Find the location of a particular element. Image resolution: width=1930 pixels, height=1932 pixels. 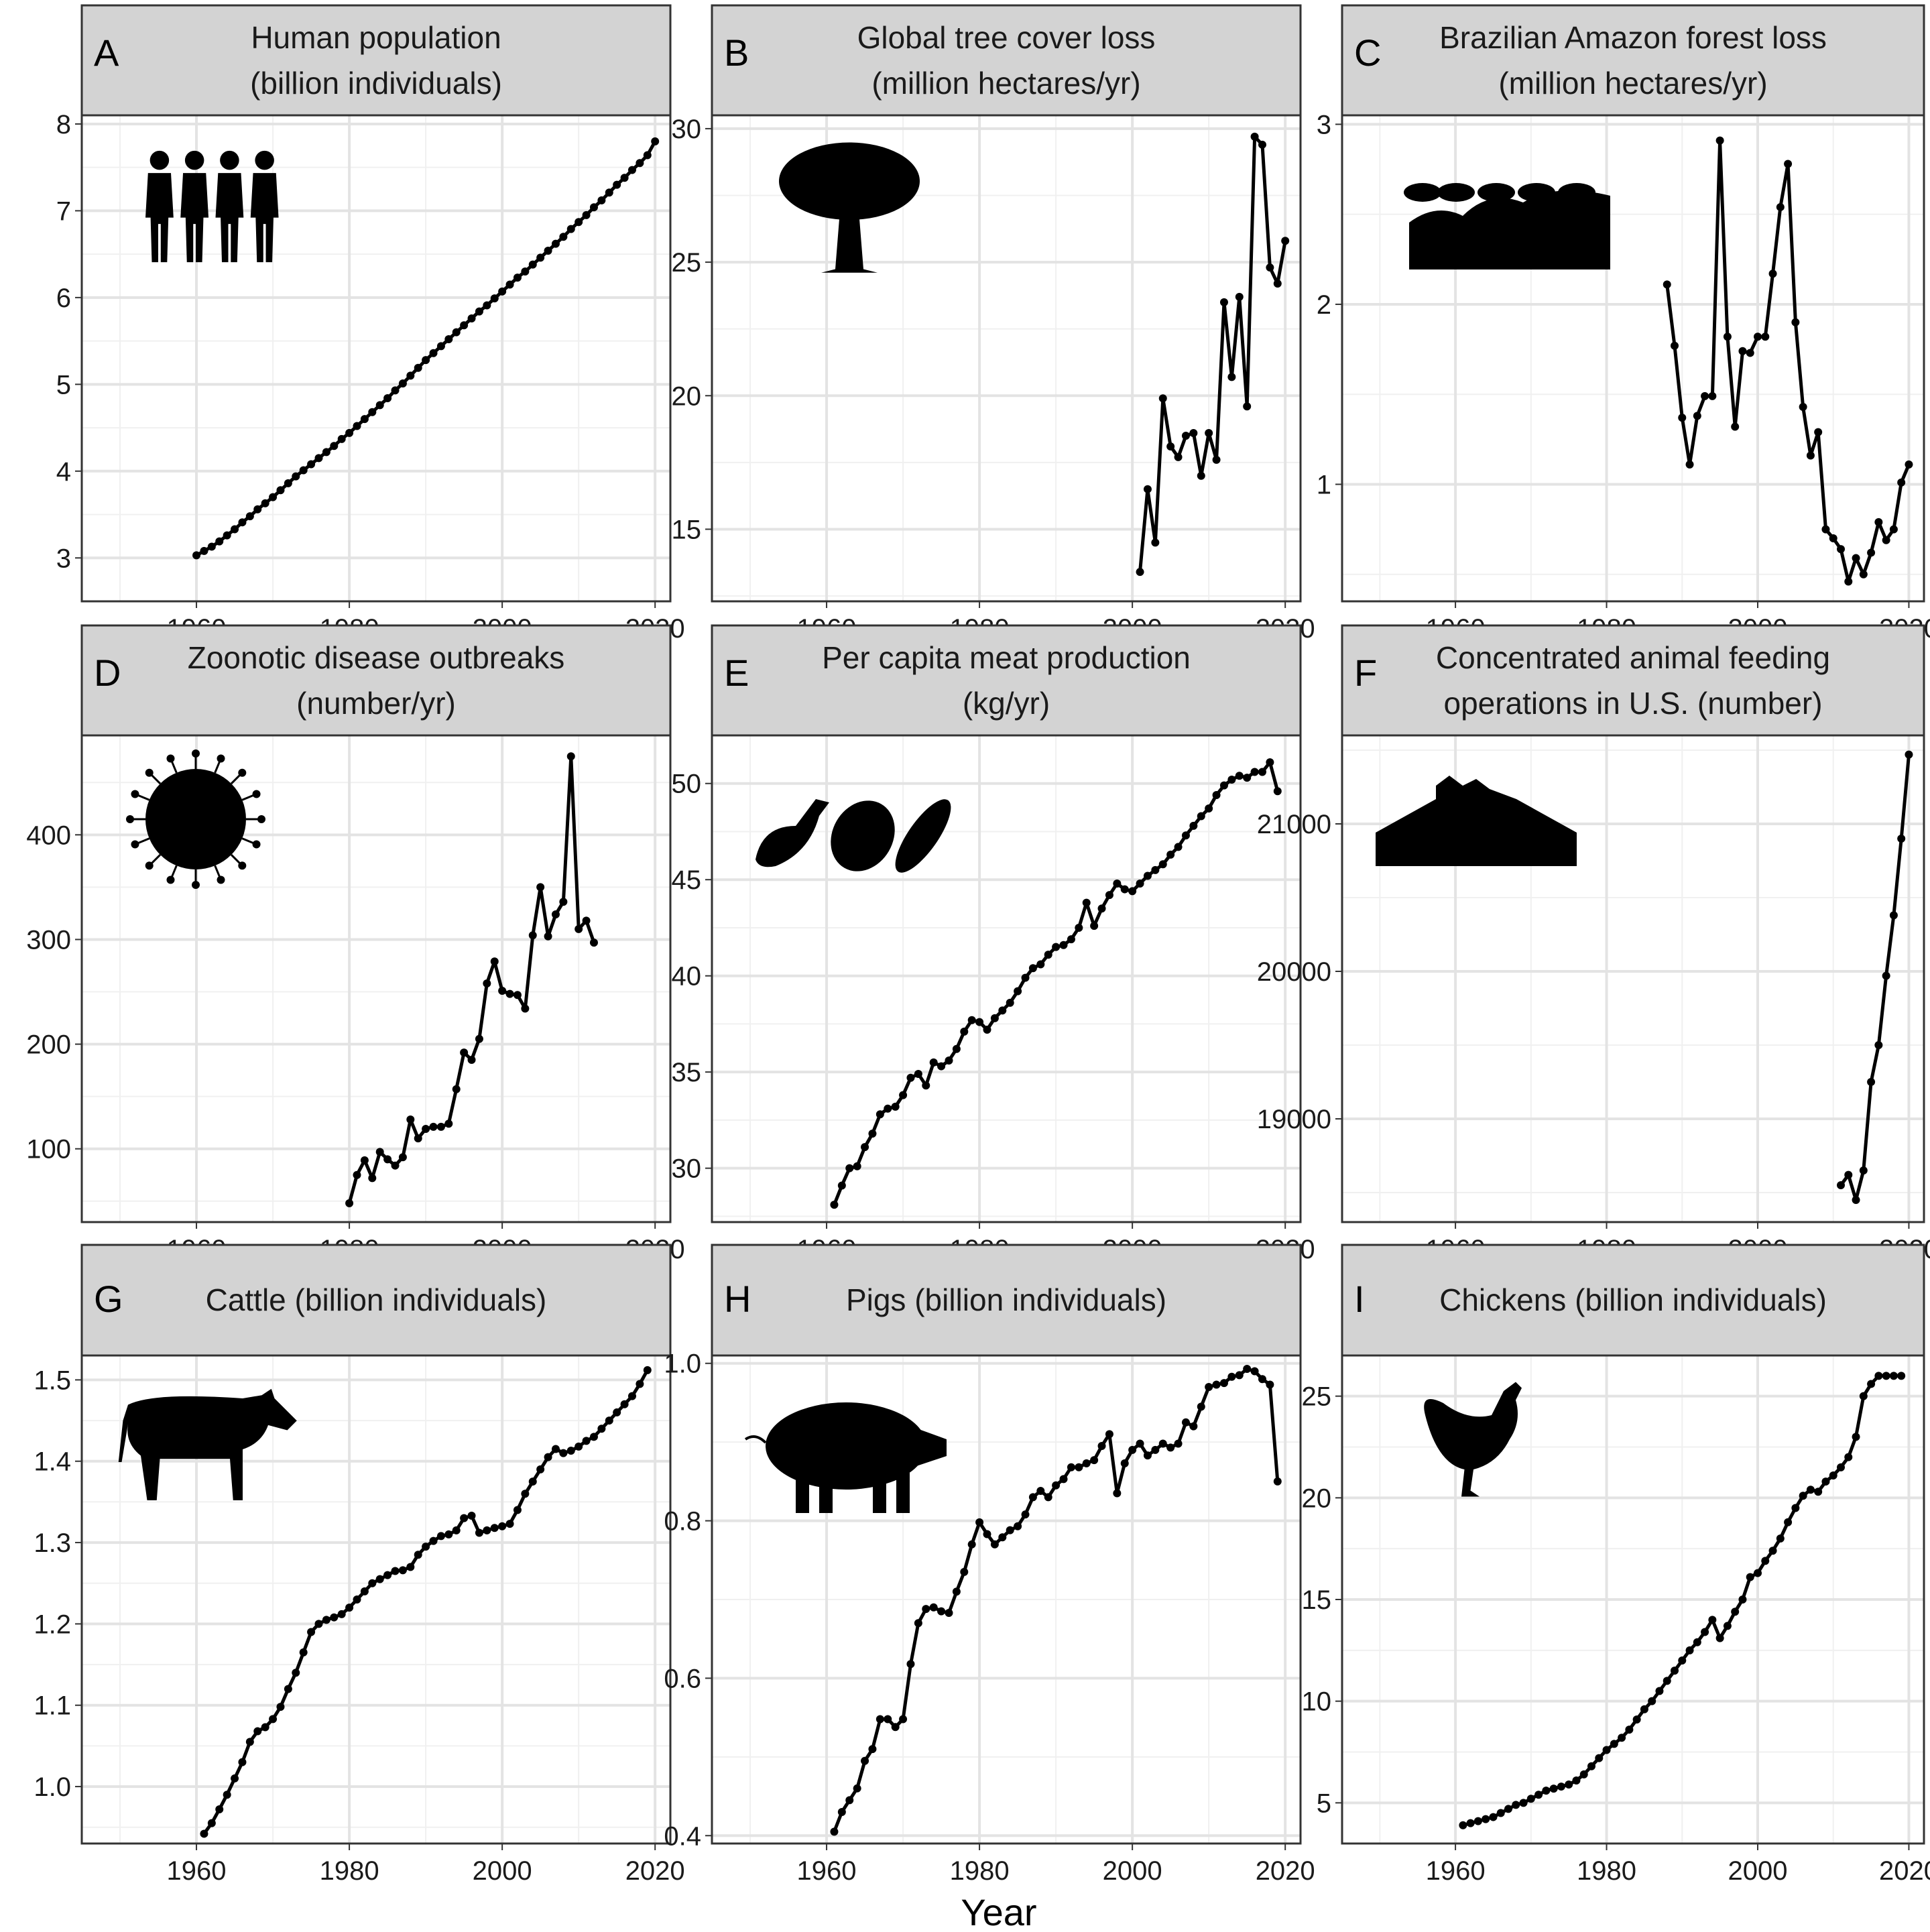

panel-title: Pigs (billion individuals) is located at coordinates (1006, 1299).